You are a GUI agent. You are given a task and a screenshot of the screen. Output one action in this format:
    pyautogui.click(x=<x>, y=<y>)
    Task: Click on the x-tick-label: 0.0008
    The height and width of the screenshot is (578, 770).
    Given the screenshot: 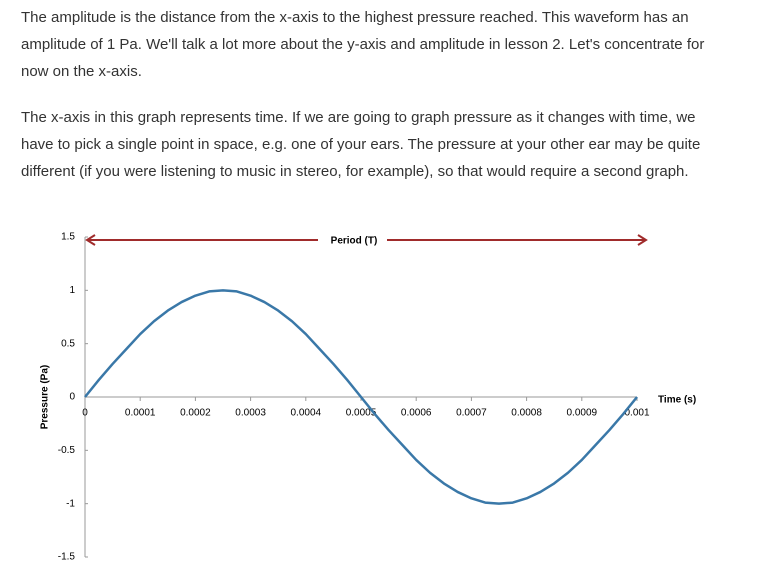 What is the action you would take?
    pyautogui.click(x=526, y=413)
    